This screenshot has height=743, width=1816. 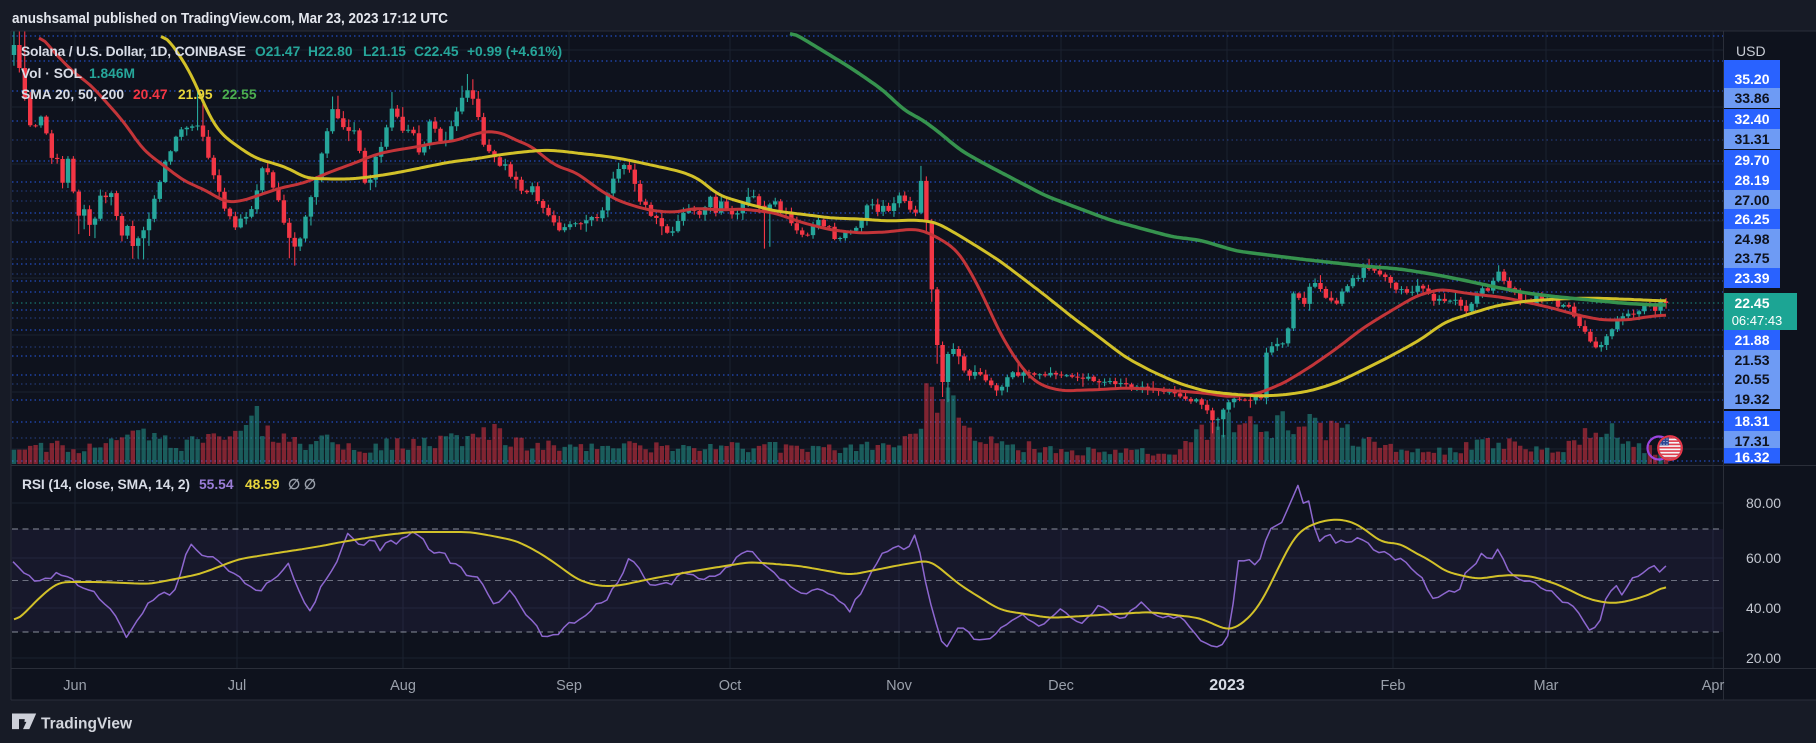 What do you see at coordinates (1763, 558) in the screenshot?
I see `svg-text: 60.00` at bounding box center [1763, 558].